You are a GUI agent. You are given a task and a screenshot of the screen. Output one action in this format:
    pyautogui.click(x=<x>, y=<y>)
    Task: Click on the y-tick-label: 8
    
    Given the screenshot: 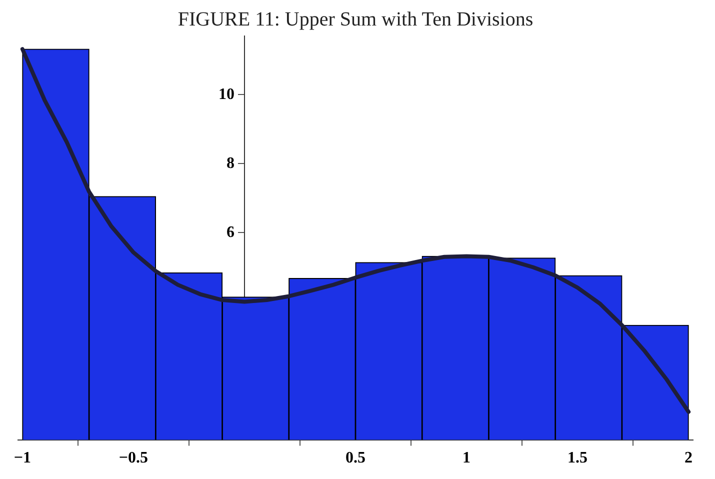 What is the action you would take?
    pyautogui.click(x=230, y=163)
    